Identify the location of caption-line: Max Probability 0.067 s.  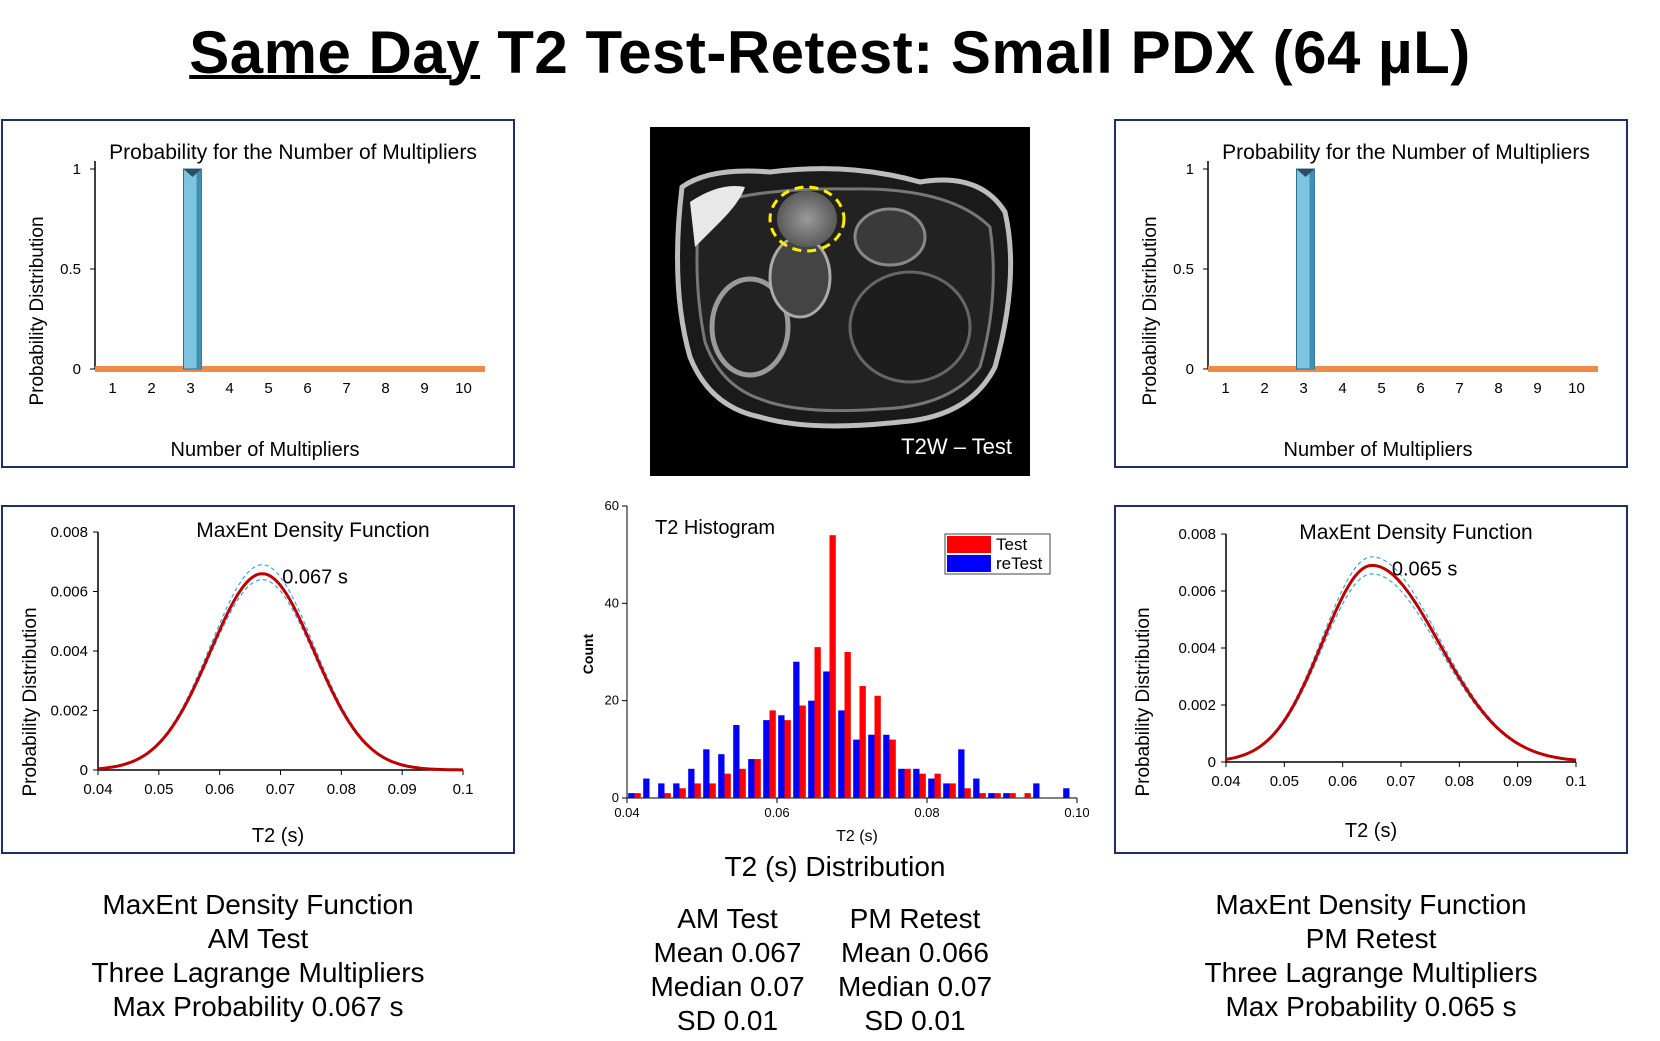
(258, 1006).